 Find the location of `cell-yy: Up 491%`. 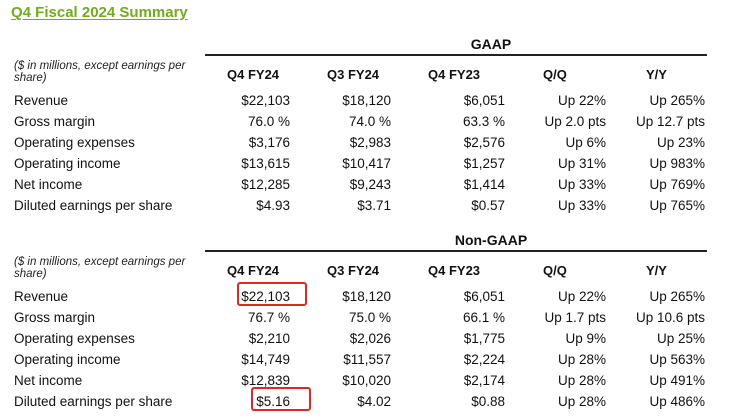

cell-yy: Up 491% is located at coordinates (677, 380).